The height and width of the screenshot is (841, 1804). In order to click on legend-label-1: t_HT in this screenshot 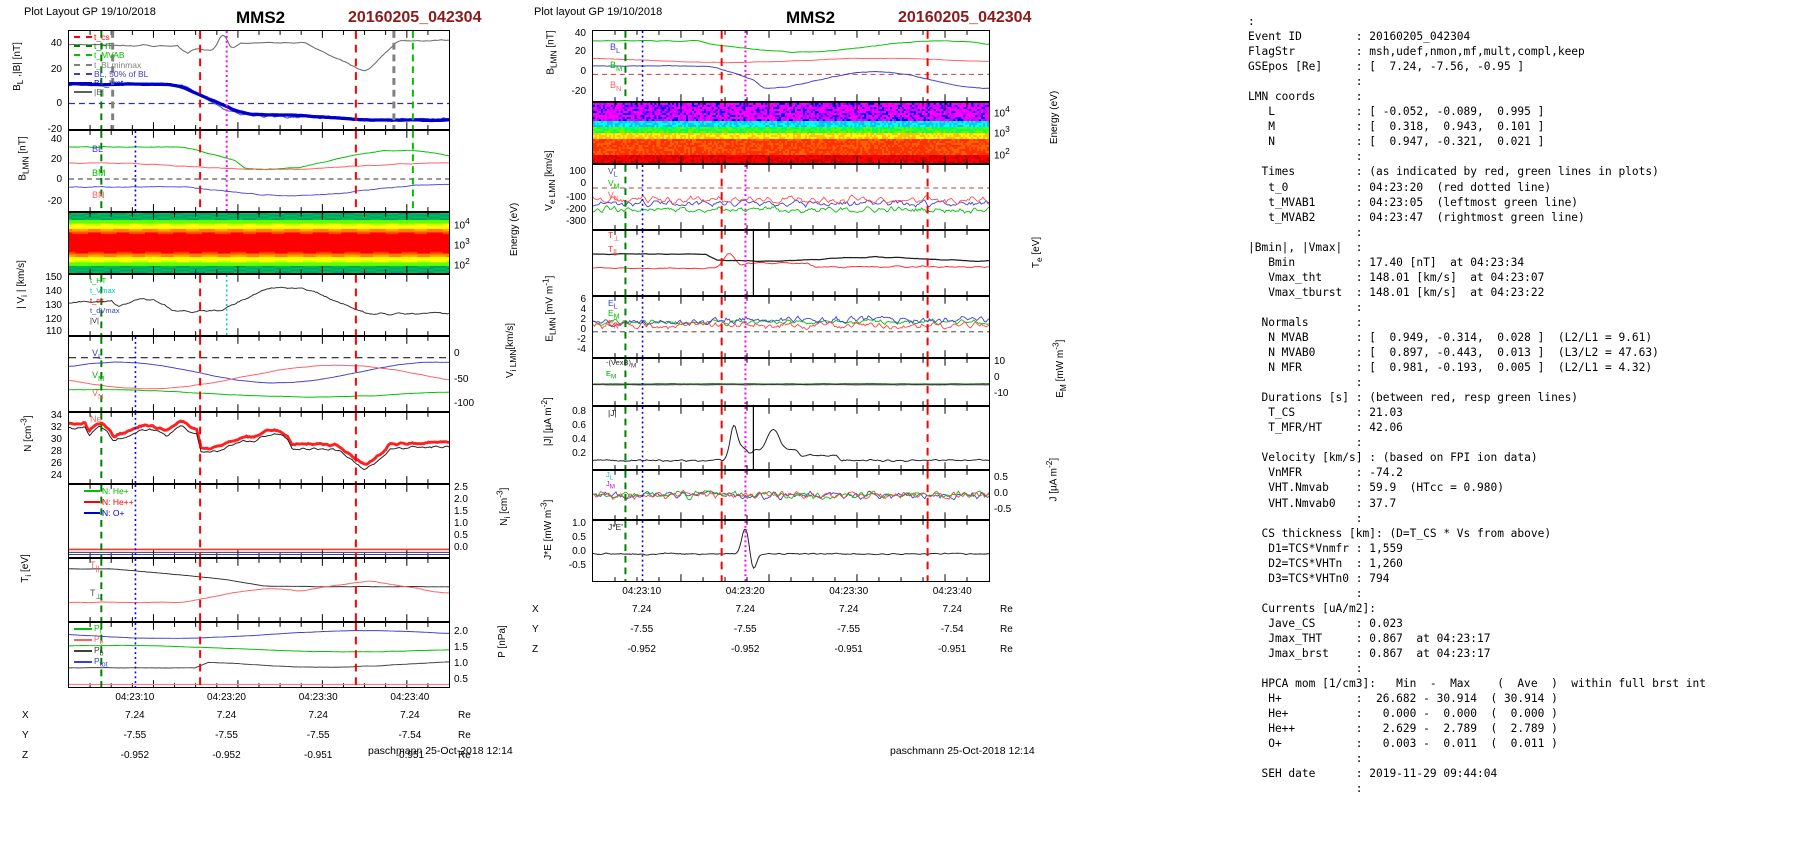, I will do `click(103, 46)`.